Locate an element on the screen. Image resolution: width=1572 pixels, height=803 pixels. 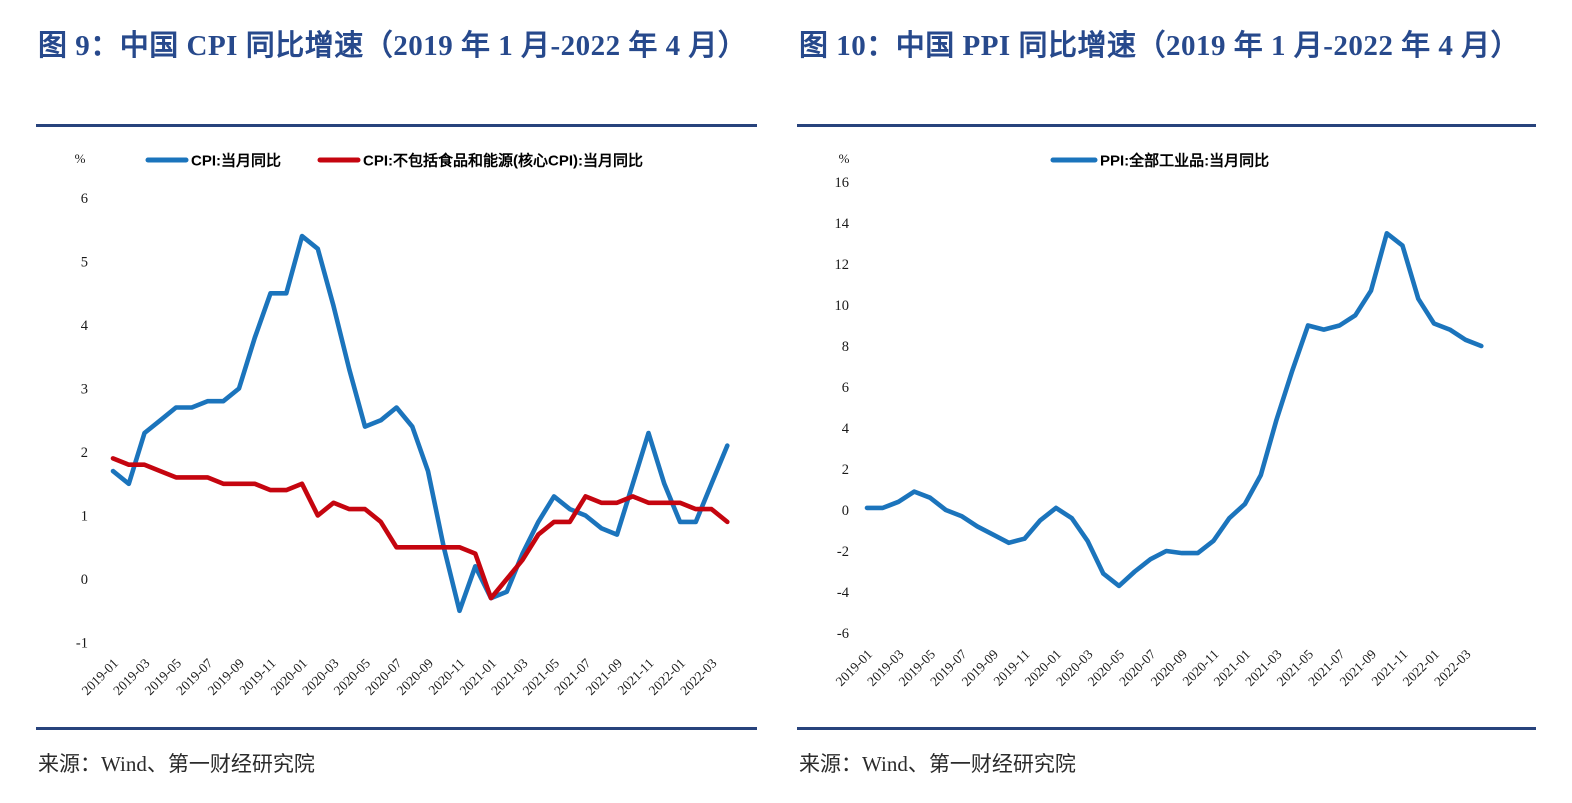
y-axis-tick-label: 12 is located at coordinates (842, 265).